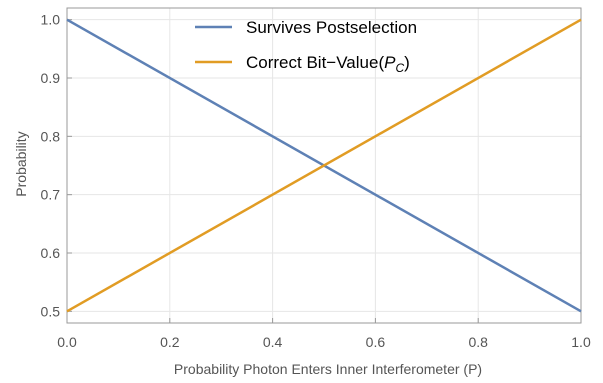 Image resolution: width=603 pixels, height=383 pixels. What do you see at coordinates (51, 311) in the screenshot?
I see `y-tick-label: 0.5` at bounding box center [51, 311].